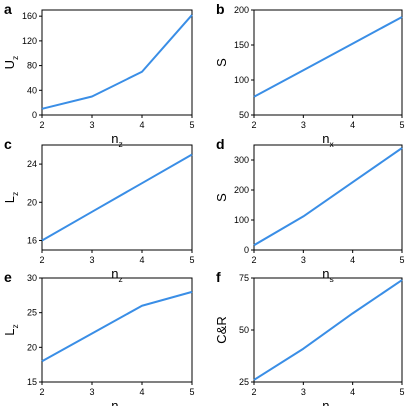  Describe the element at coordinates (32, 278) in the screenshot. I see `y-tick-label: 30` at that location.